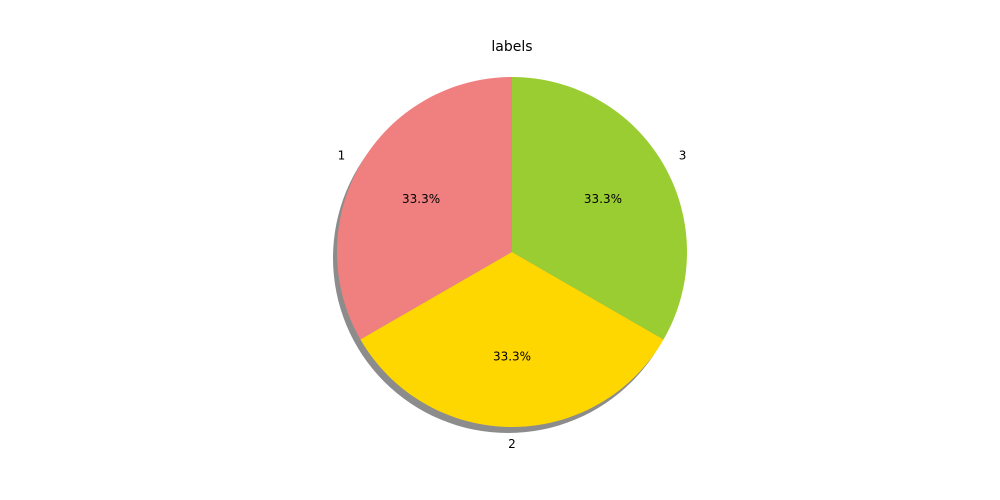 Image resolution: width=1000 pixels, height=500 pixels. I want to click on slice-label-3: 3, so click(683, 155).